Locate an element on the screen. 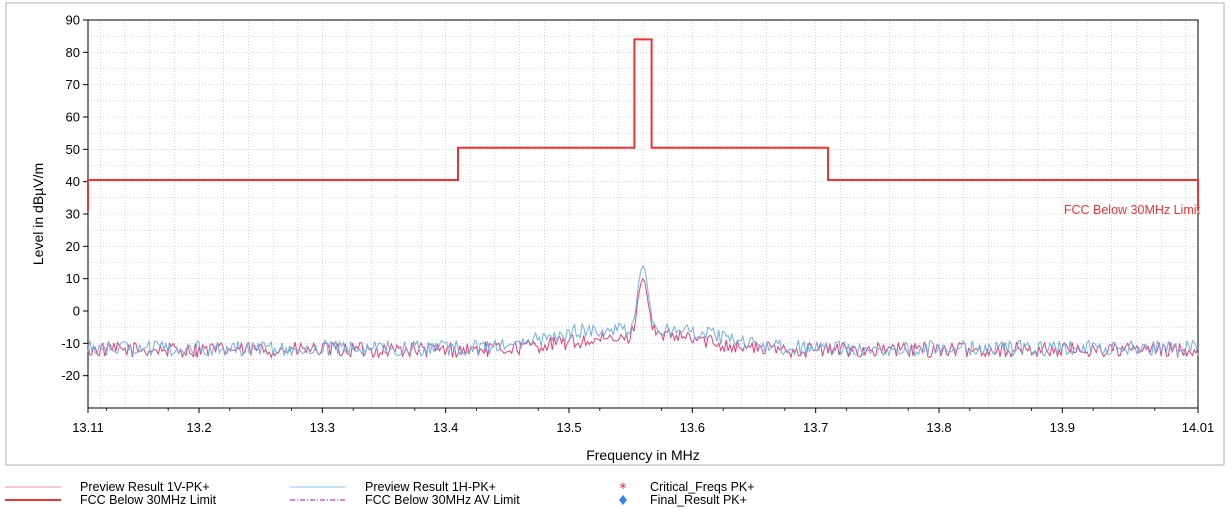 Image resolution: width=1231 pixels, height=526 pixels. y-tick-label: 40 is located at coordinates (73, 181).